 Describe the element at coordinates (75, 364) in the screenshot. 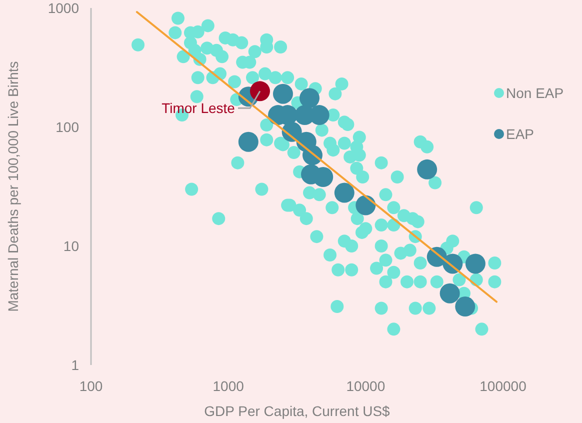

I see `y-tick-label: 1` at that location.